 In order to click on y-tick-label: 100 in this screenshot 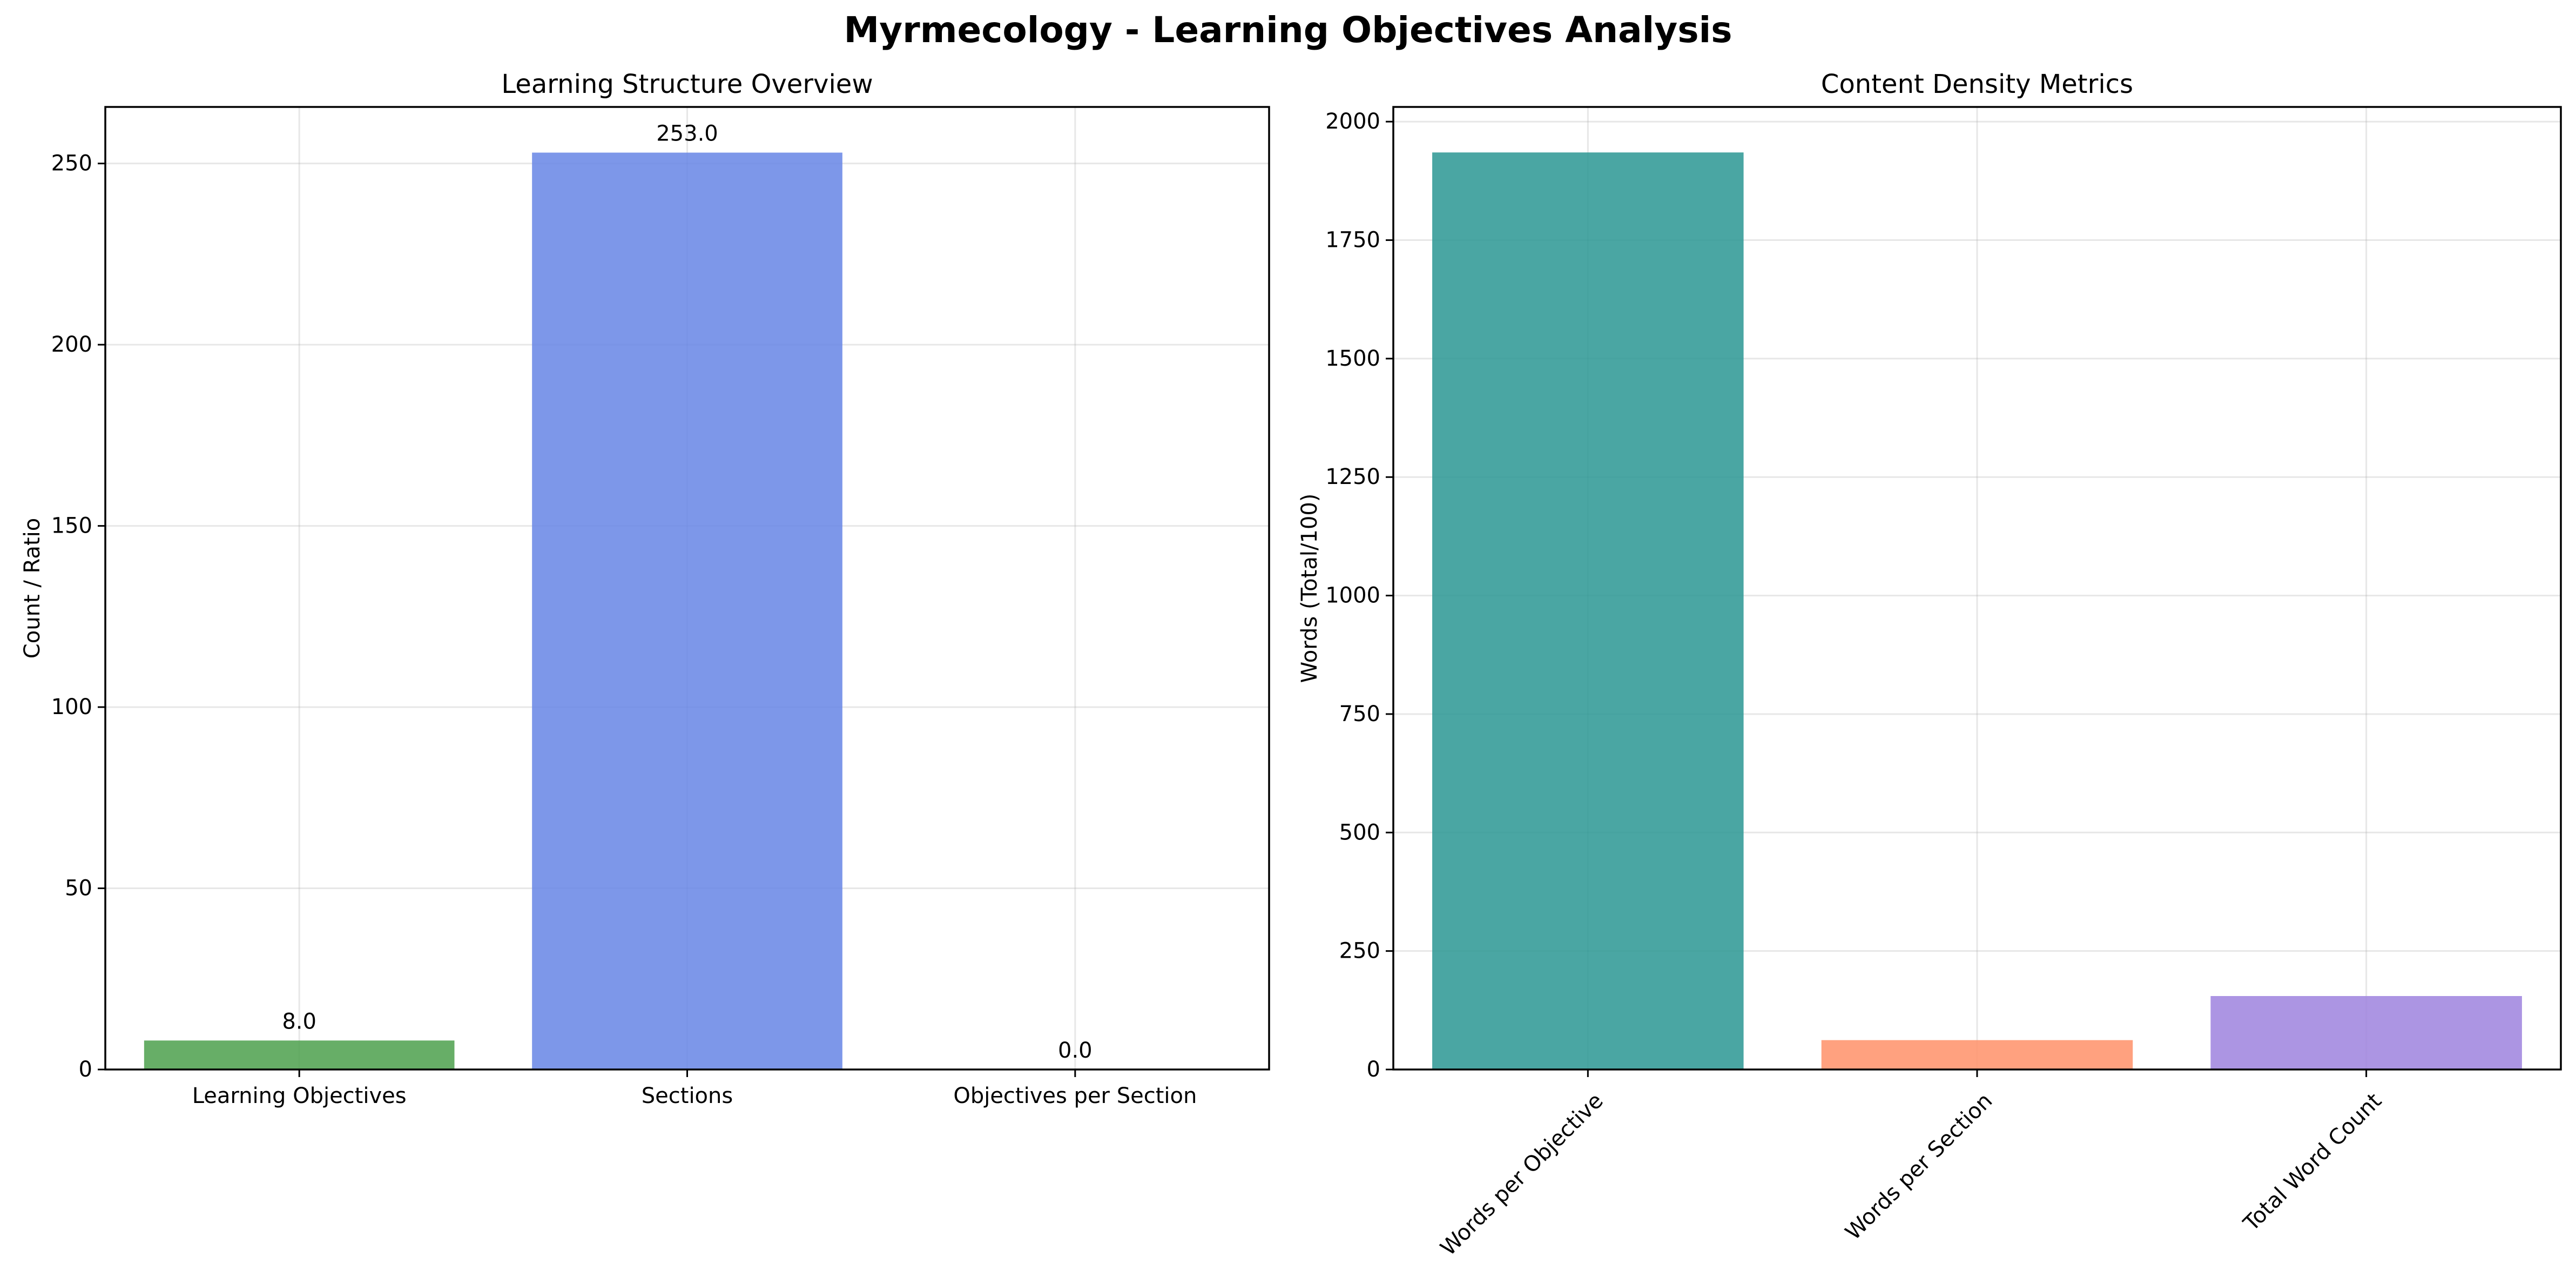, I will do `click(71, 707)`.